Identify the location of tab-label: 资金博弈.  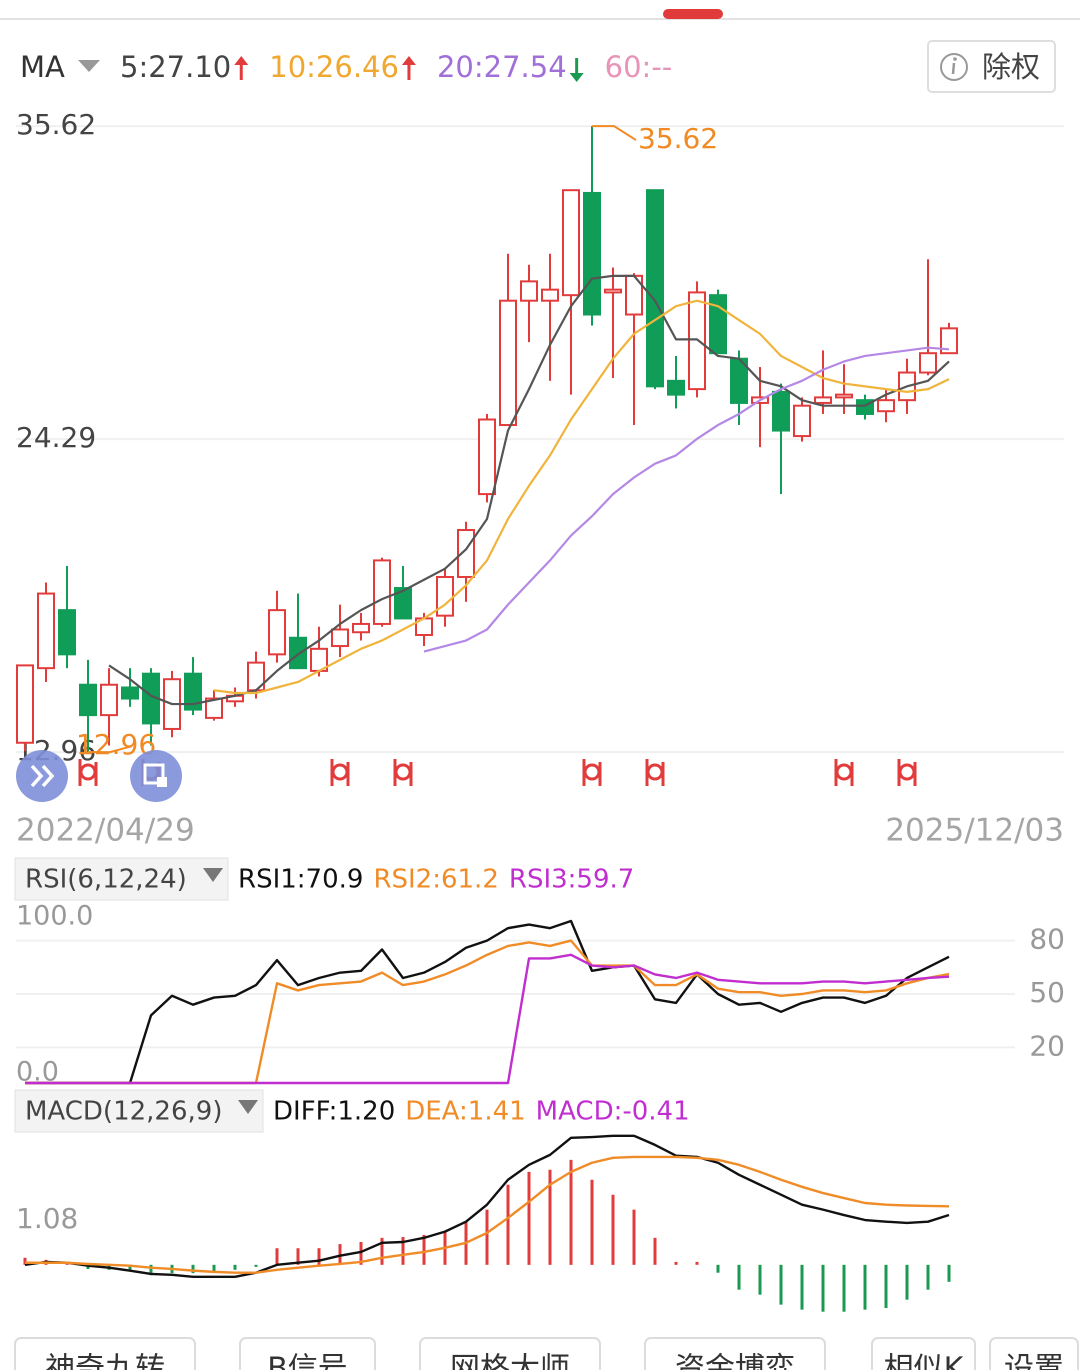
(735, 1361).